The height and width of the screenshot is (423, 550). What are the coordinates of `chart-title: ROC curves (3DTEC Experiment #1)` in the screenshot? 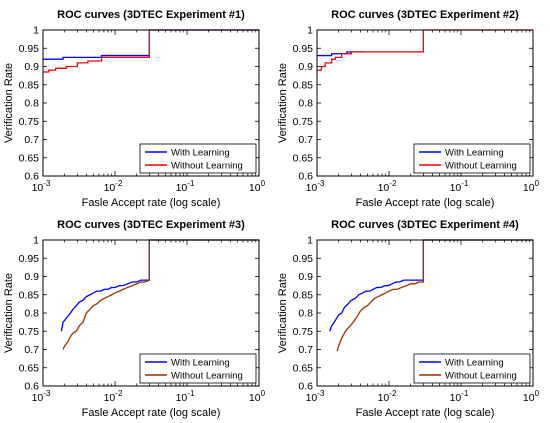 It's located at (151, 15).